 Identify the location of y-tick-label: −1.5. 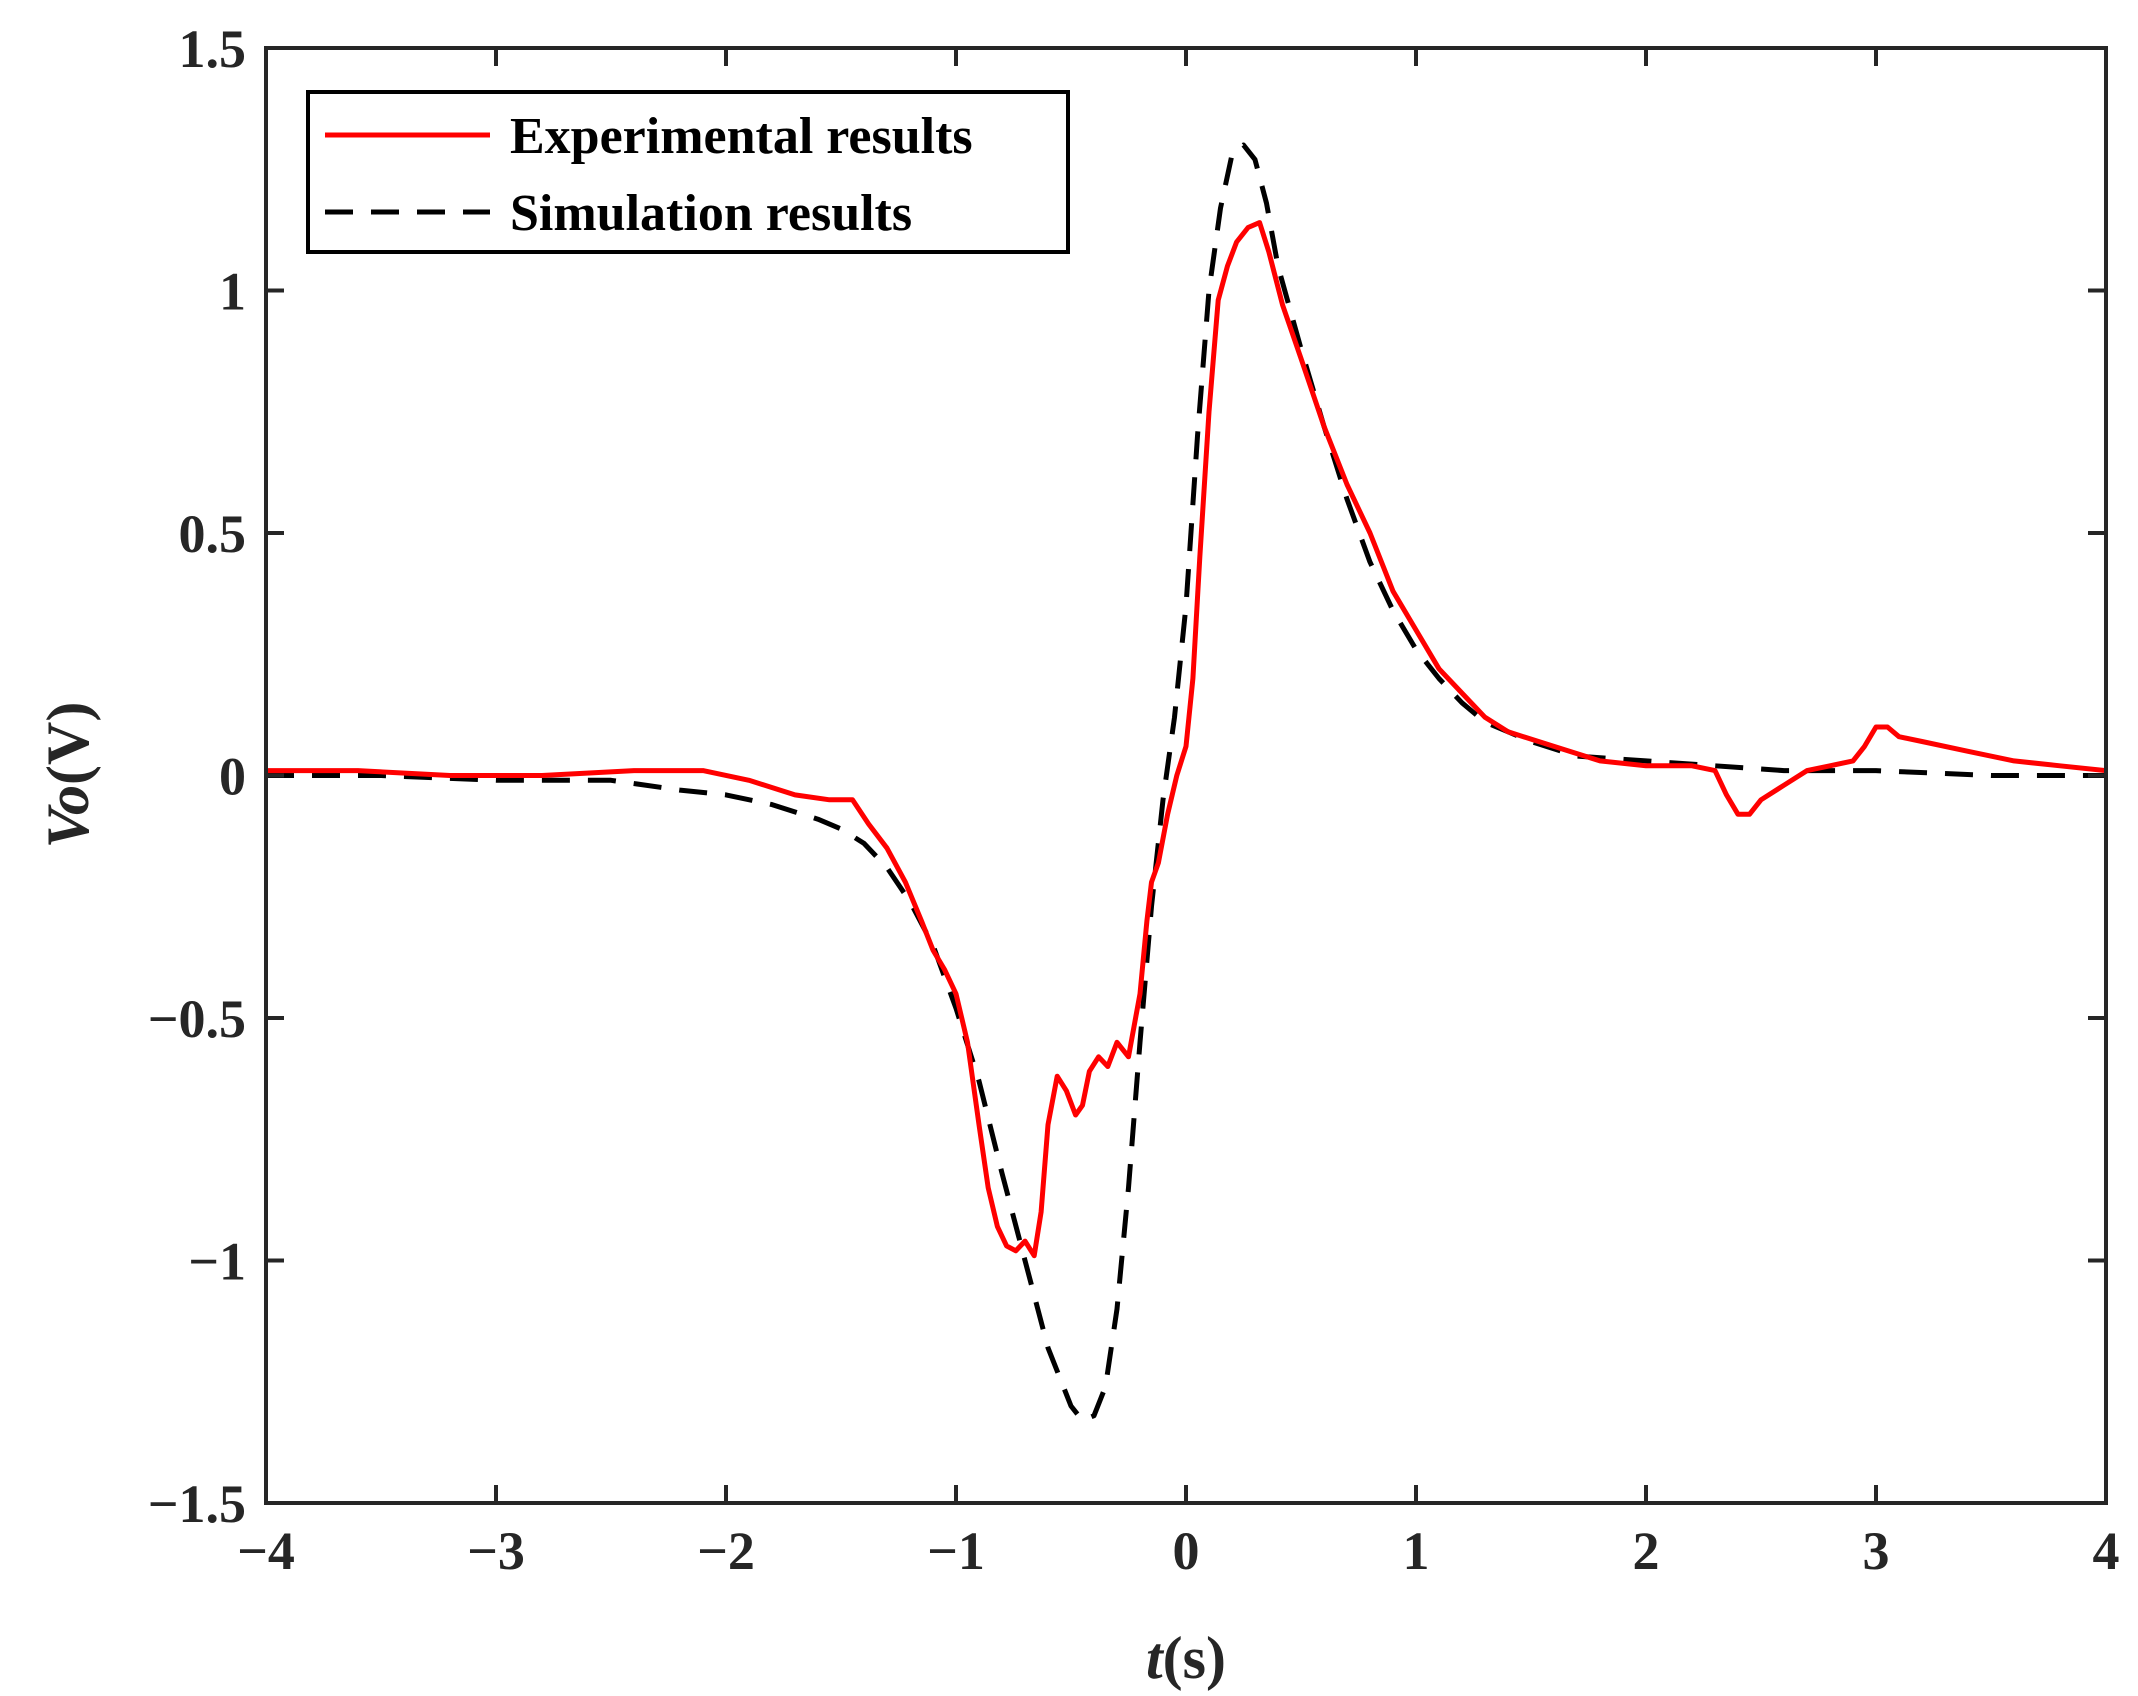
(197, 1504).